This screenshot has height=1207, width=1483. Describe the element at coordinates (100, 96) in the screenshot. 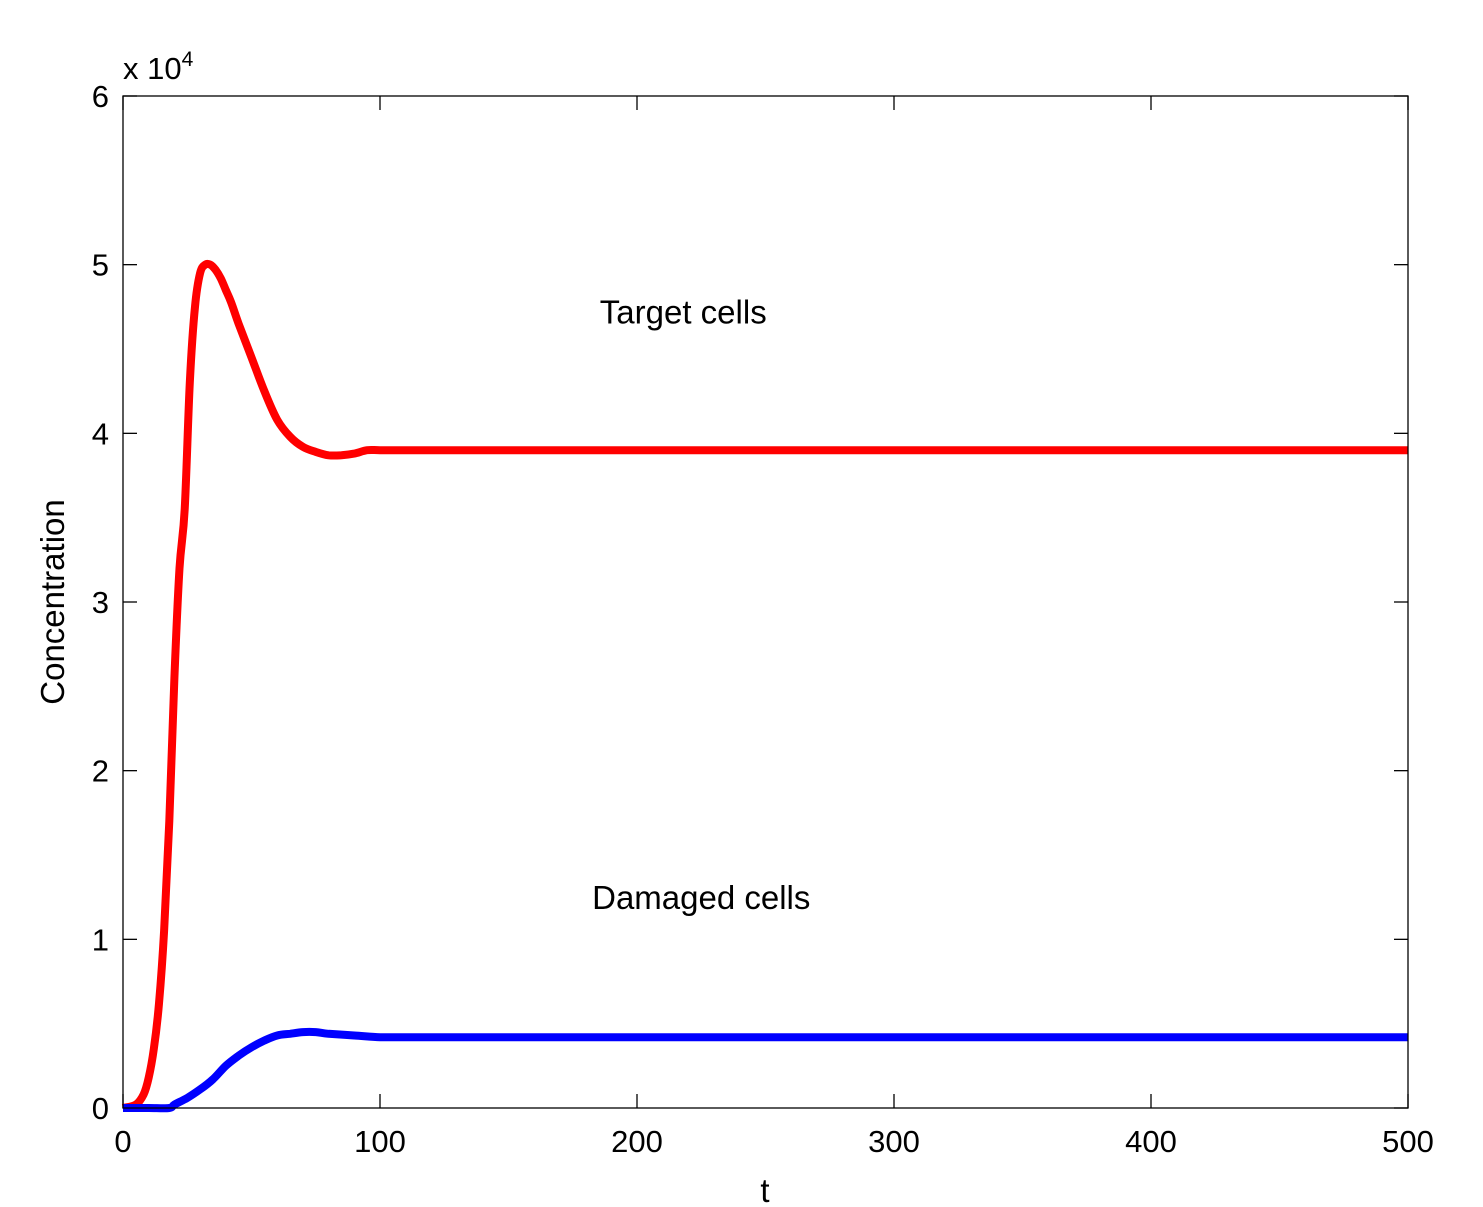

I see `y-tick-label: 6` at that location.